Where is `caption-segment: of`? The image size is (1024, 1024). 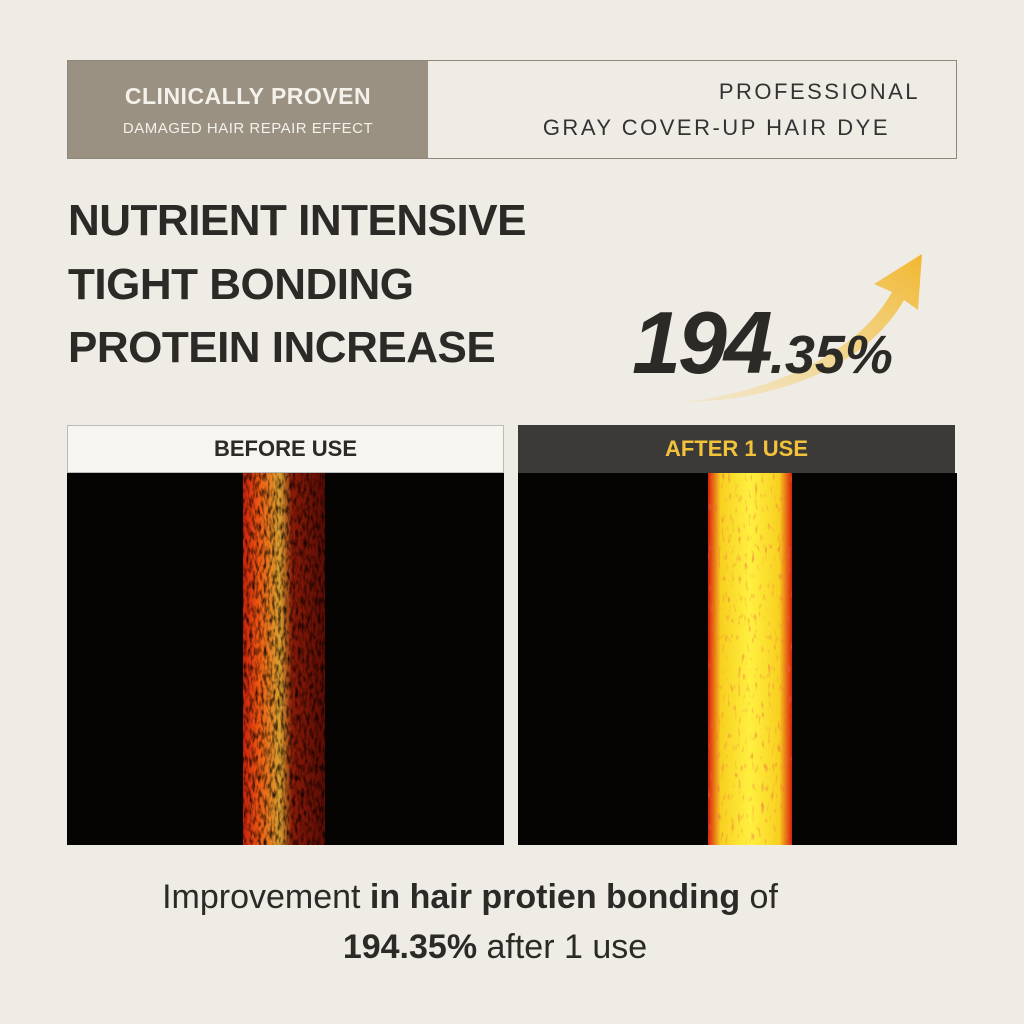
caption-segment: of is located at coordinates (759, 897).